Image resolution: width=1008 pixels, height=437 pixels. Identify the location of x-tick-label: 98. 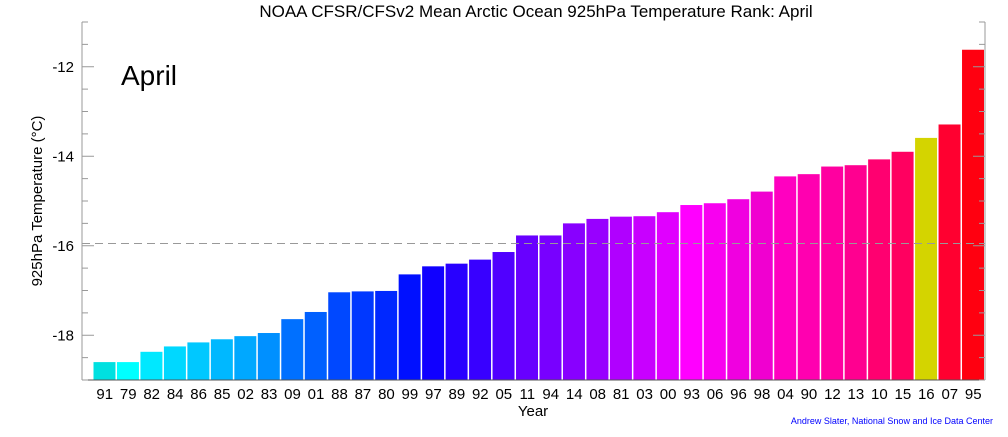
(762, 394).